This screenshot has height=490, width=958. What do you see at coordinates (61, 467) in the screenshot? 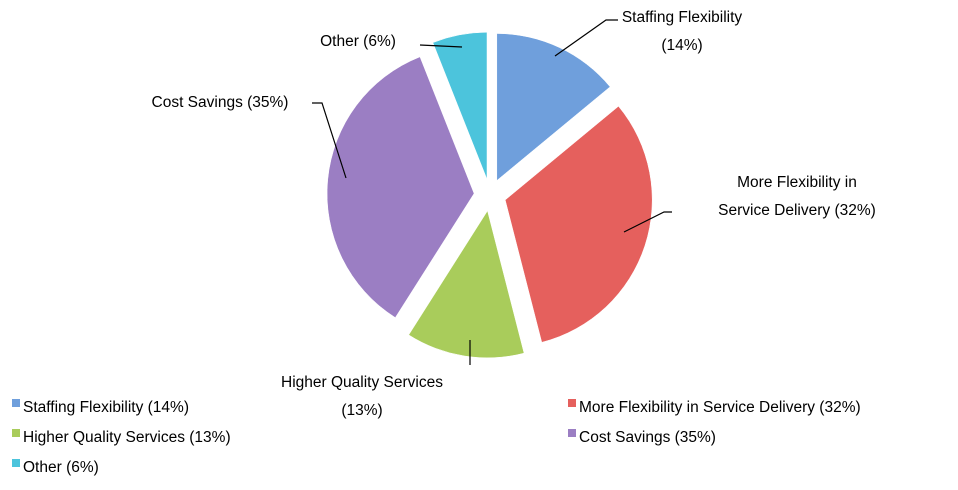
I see `legend-label: Other (6%)` at bounding box center [61, 467].